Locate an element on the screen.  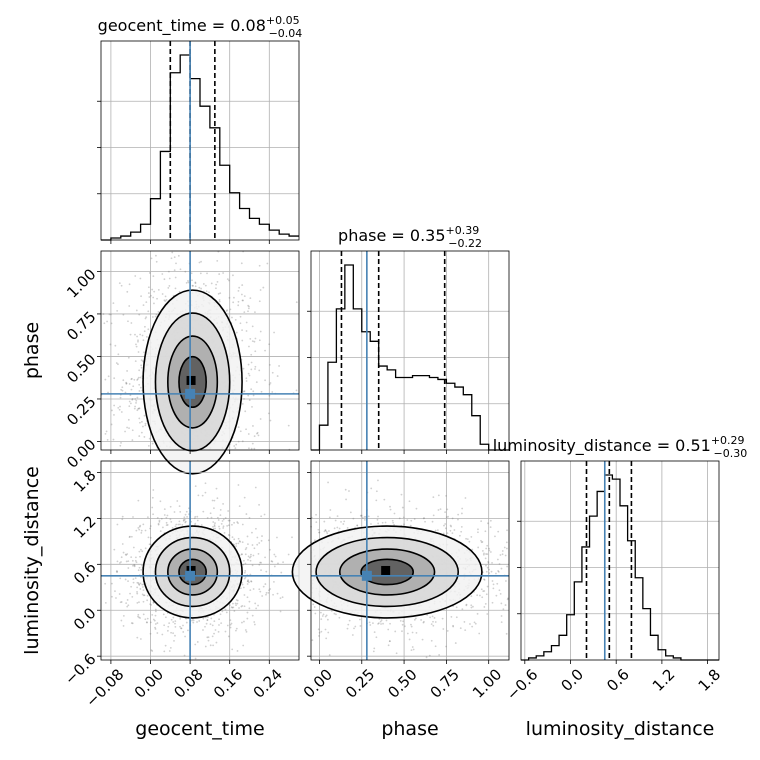
x-tick-label: 0.75 is located at coordinates (445, 683).